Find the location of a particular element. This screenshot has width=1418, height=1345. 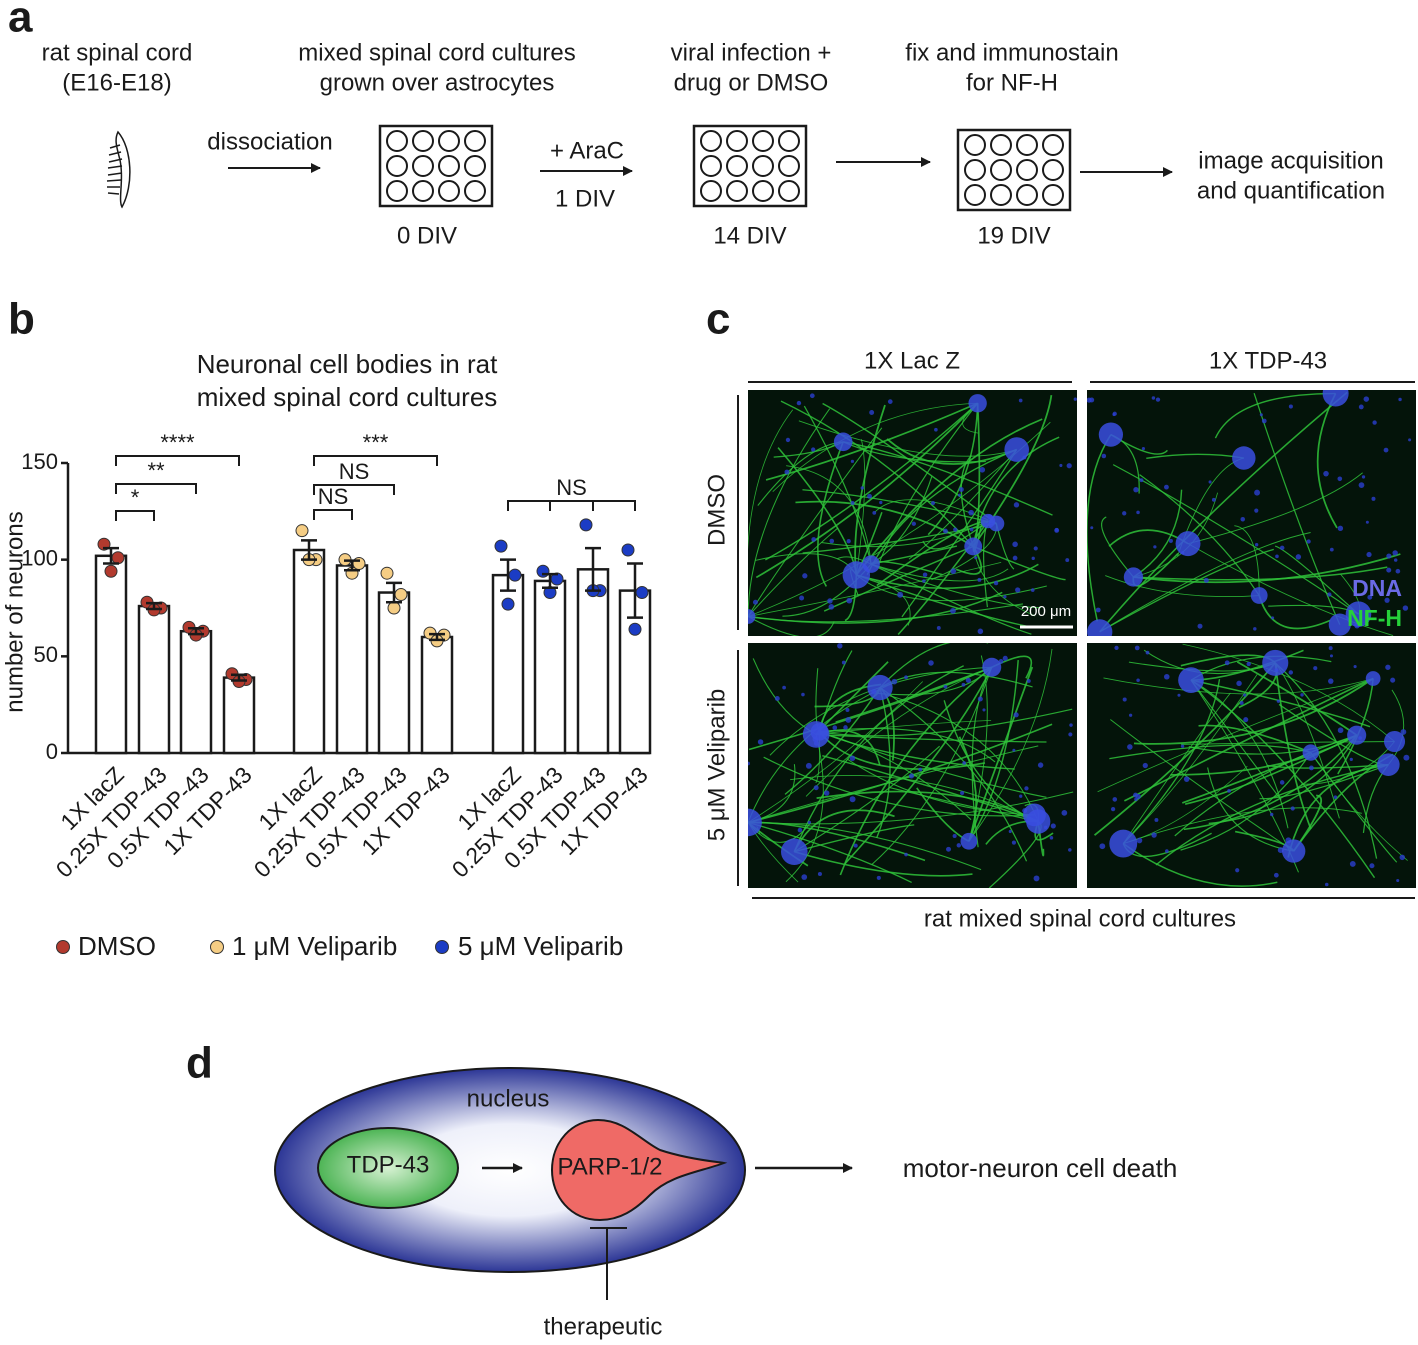

legend-label: DMSO is located at coordinates (117, 946).